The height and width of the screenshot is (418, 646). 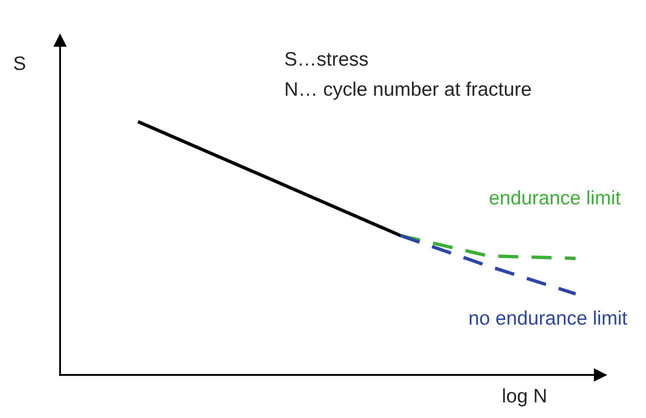 What do you see at coordinates (20, 63) in the screenshot?
I see `y-axis-title: S` at bounding box center [20, 63].